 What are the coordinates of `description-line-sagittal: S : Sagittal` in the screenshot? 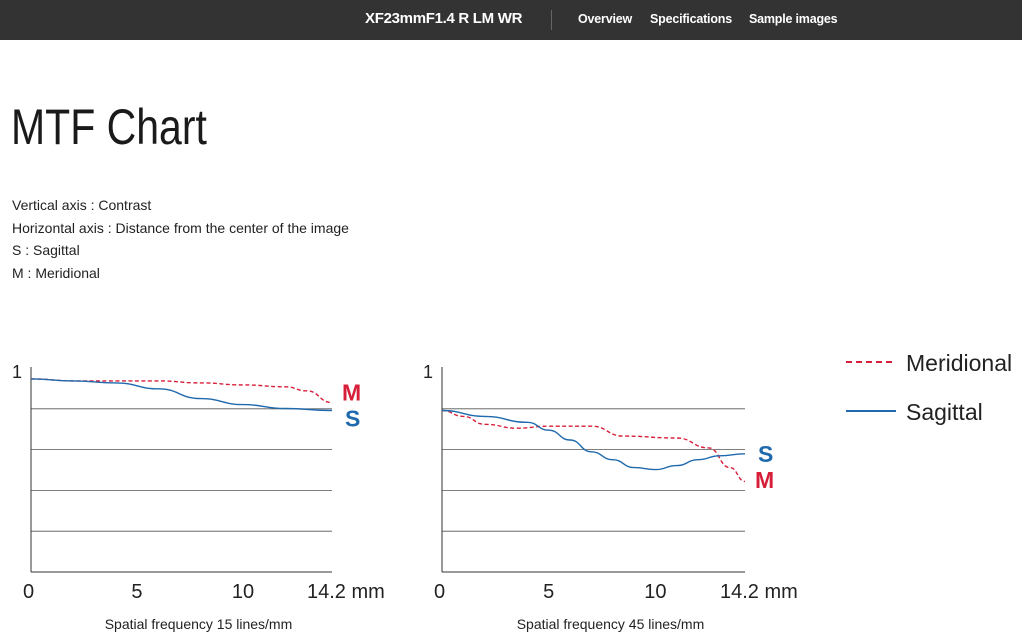 It's located at (46, 250).